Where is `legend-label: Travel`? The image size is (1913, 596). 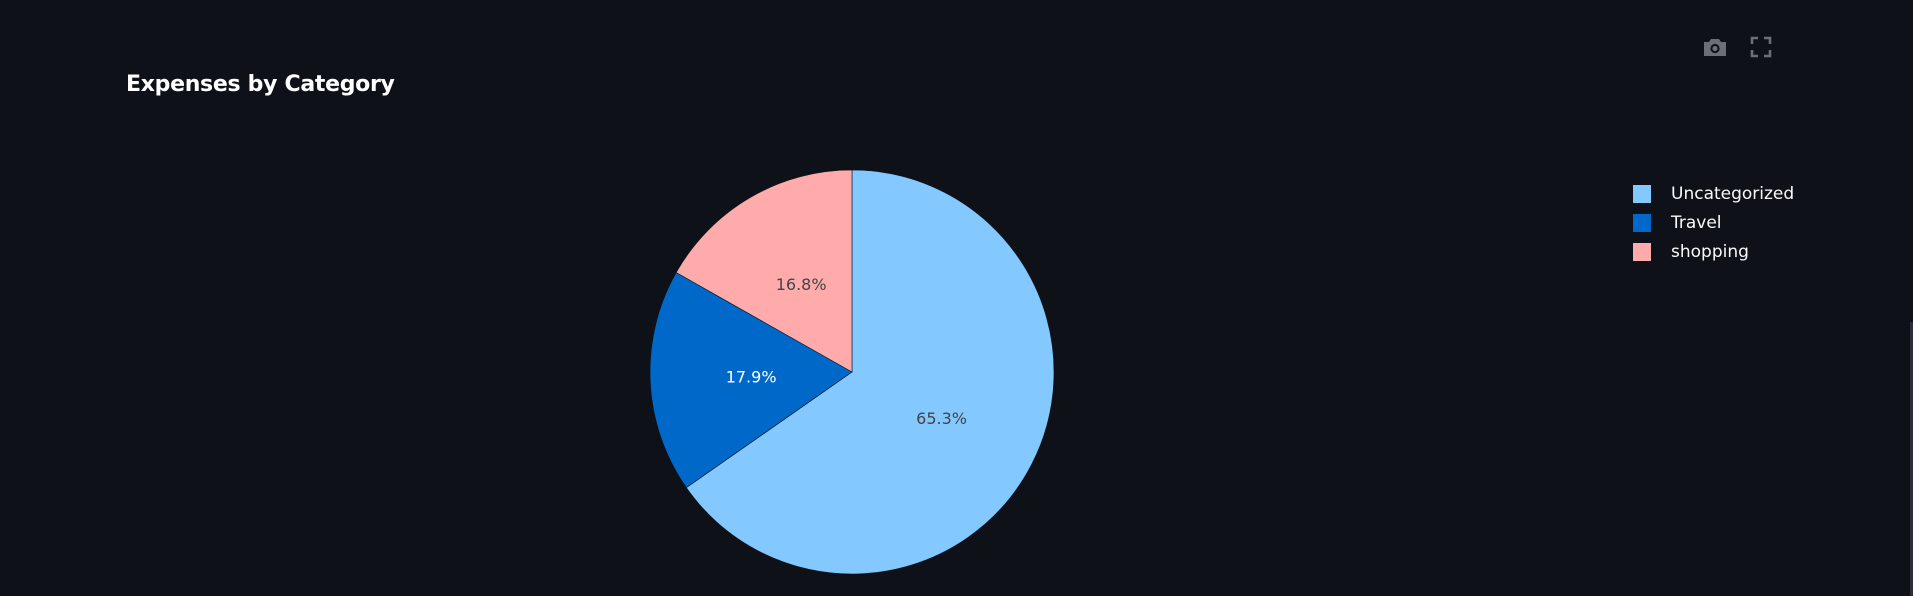 legend-label: Travel is located at coordinates (1696, 222).